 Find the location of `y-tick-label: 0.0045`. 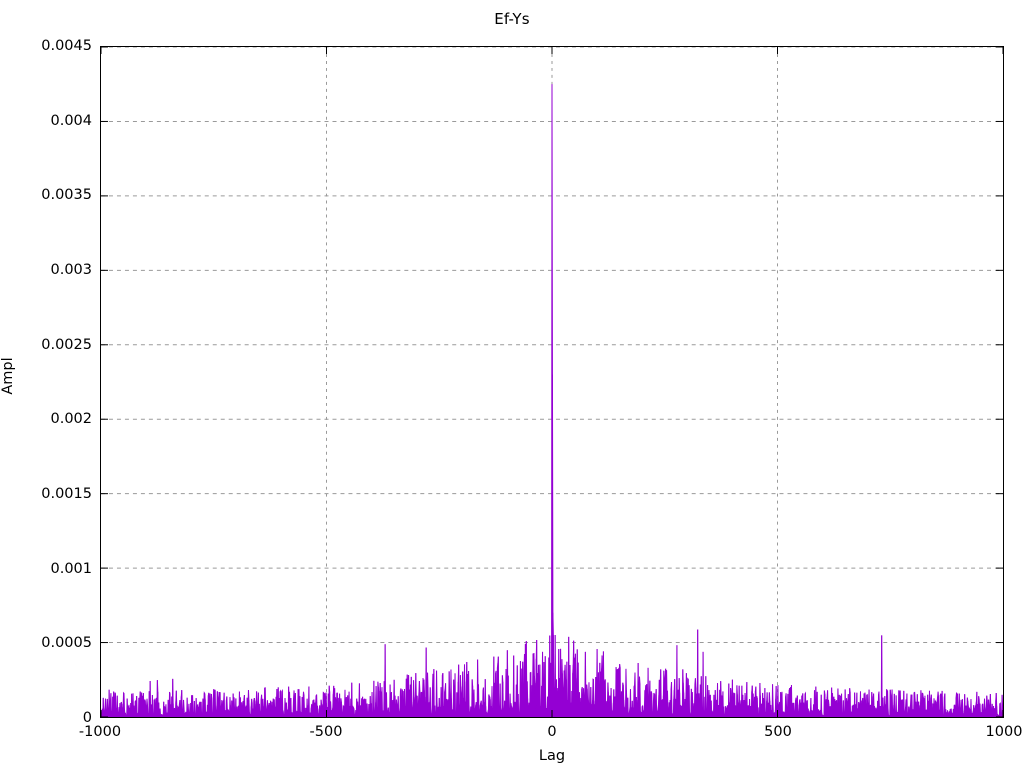

y-tick-label: 0.0045 is located at coordinates (66, 46).